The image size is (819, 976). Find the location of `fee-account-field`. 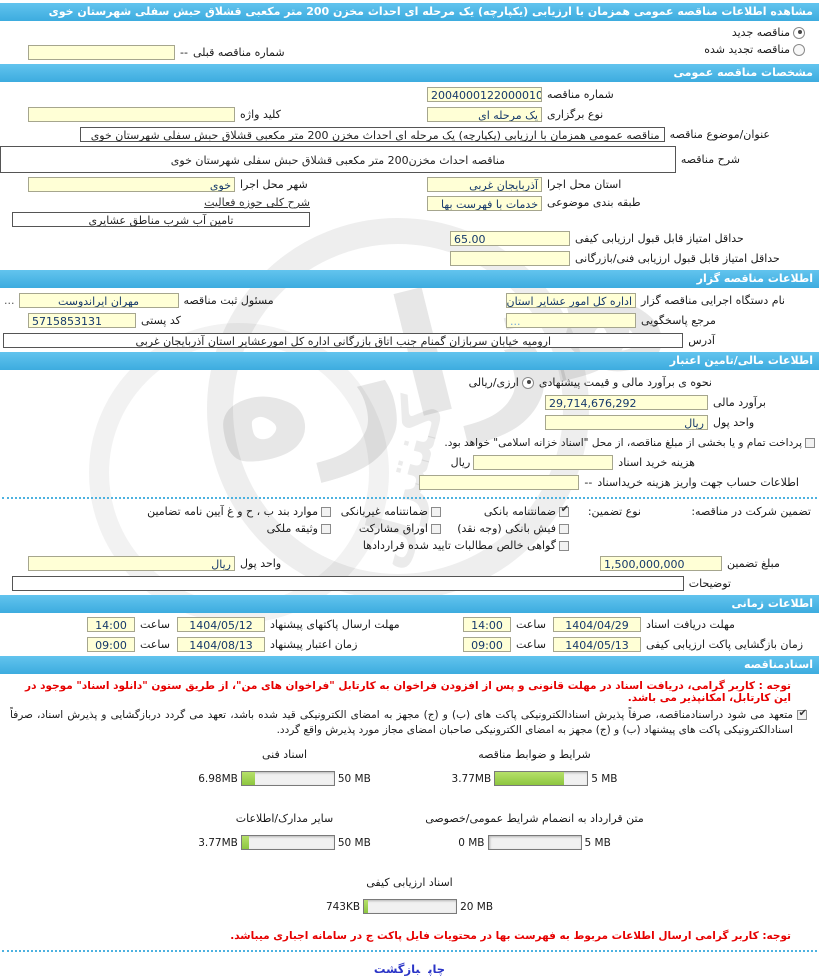

fee-account-field is located at coordinates (499, 482).